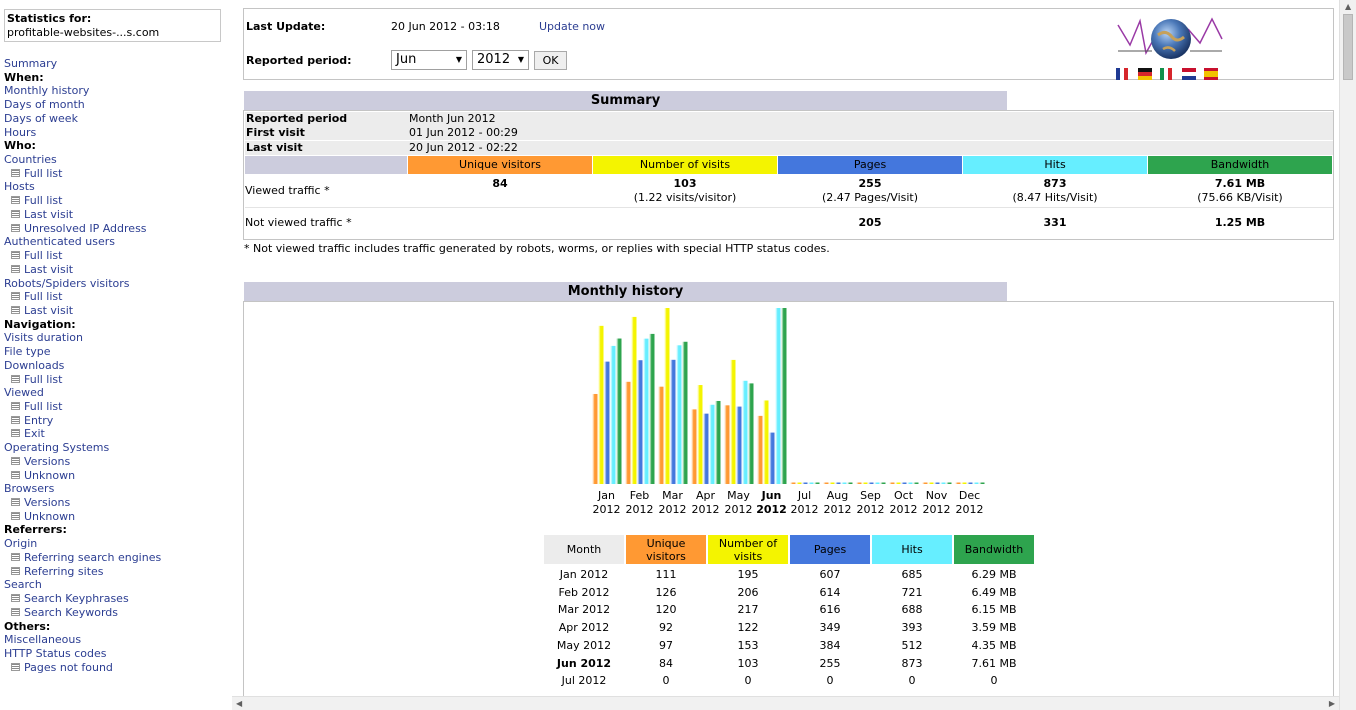 The image size is (1356, 710). Describe the element at coordinates (685, 190) in the screenshot. I see `viewed-visits: 103 (1.22 visits/visitor)` at that location.